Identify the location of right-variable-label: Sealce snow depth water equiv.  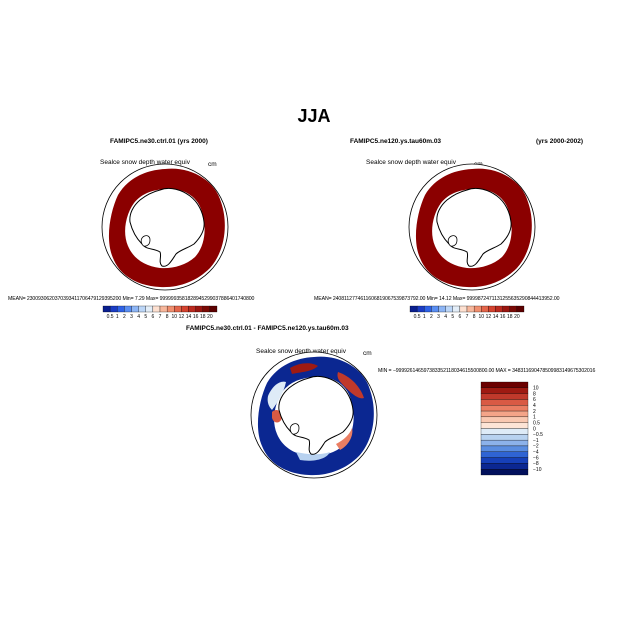
(411, 162).